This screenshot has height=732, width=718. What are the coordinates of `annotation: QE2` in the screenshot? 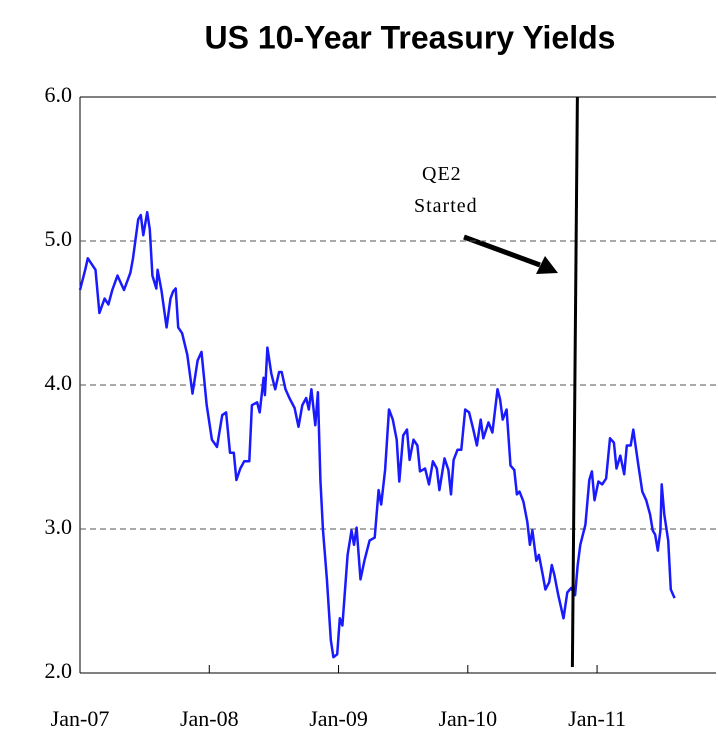 It's located at (442, 174).